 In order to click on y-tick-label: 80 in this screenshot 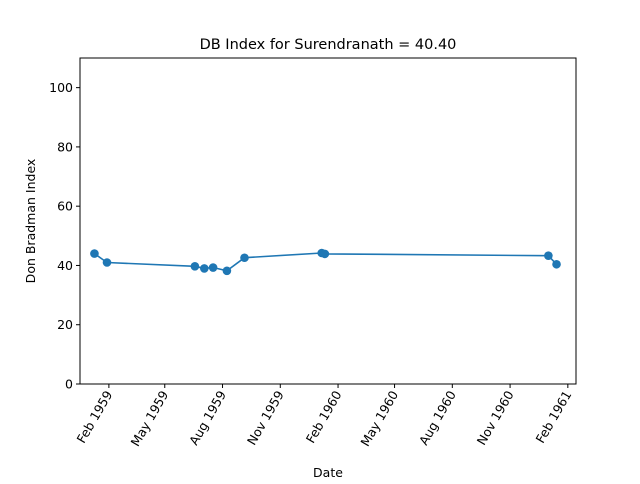, I will do `click(65, 146)`.